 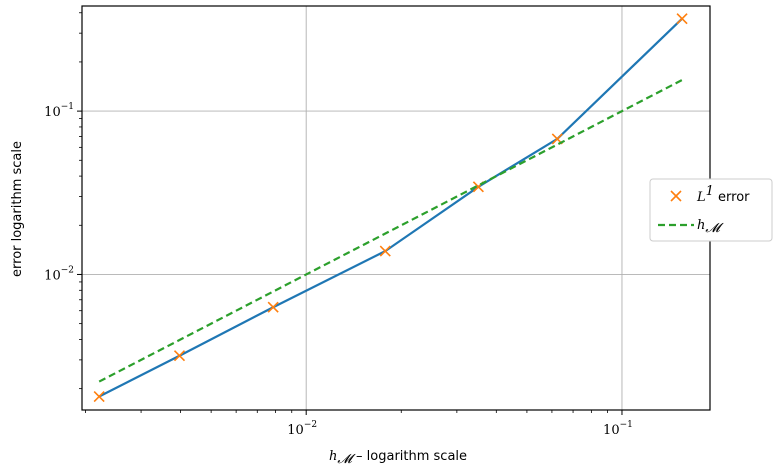 What do you see at coordinates (17, 209) in the screenshot?
I see `y-axis-label: error logarithm scale` at bounding box center [17, 209].